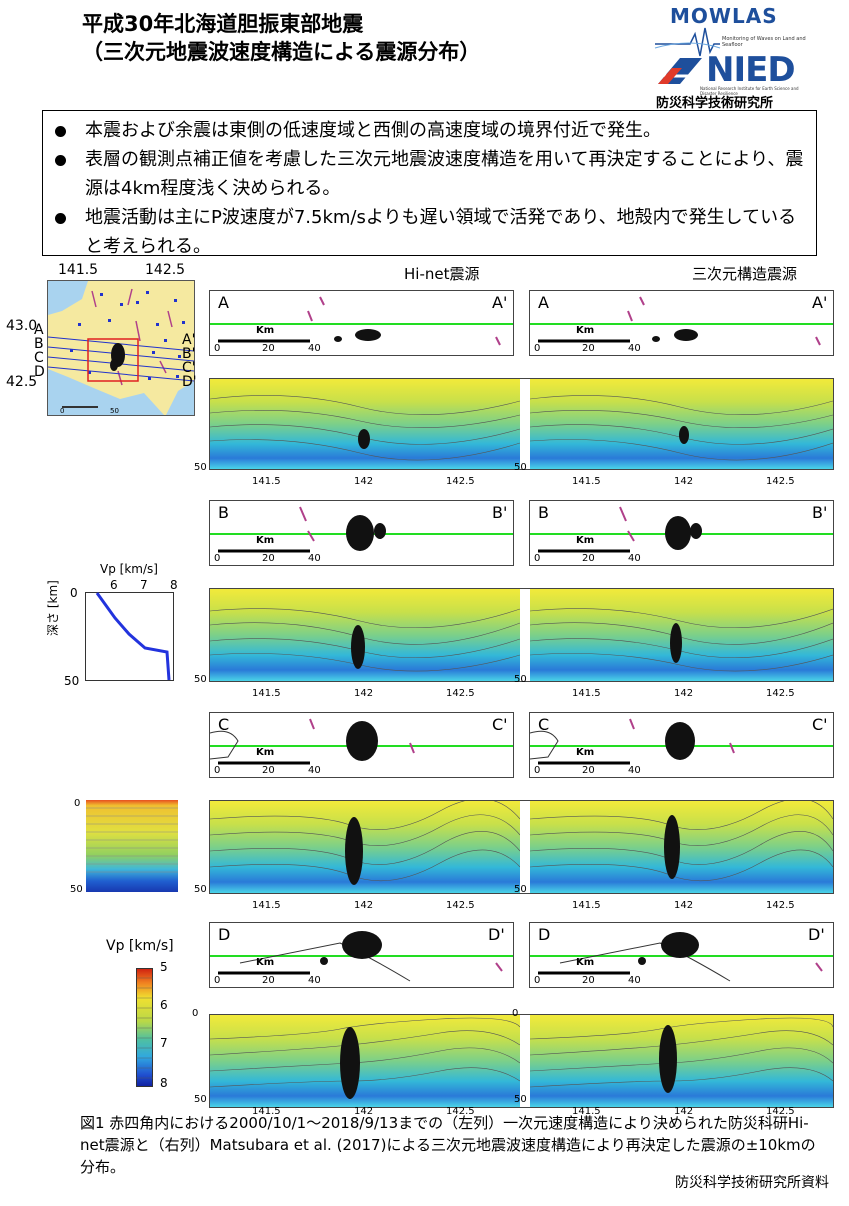 This screenshot has height=1206, width=849. I want to click on vp-ylabel: 深さ [km], so click(53, 608).